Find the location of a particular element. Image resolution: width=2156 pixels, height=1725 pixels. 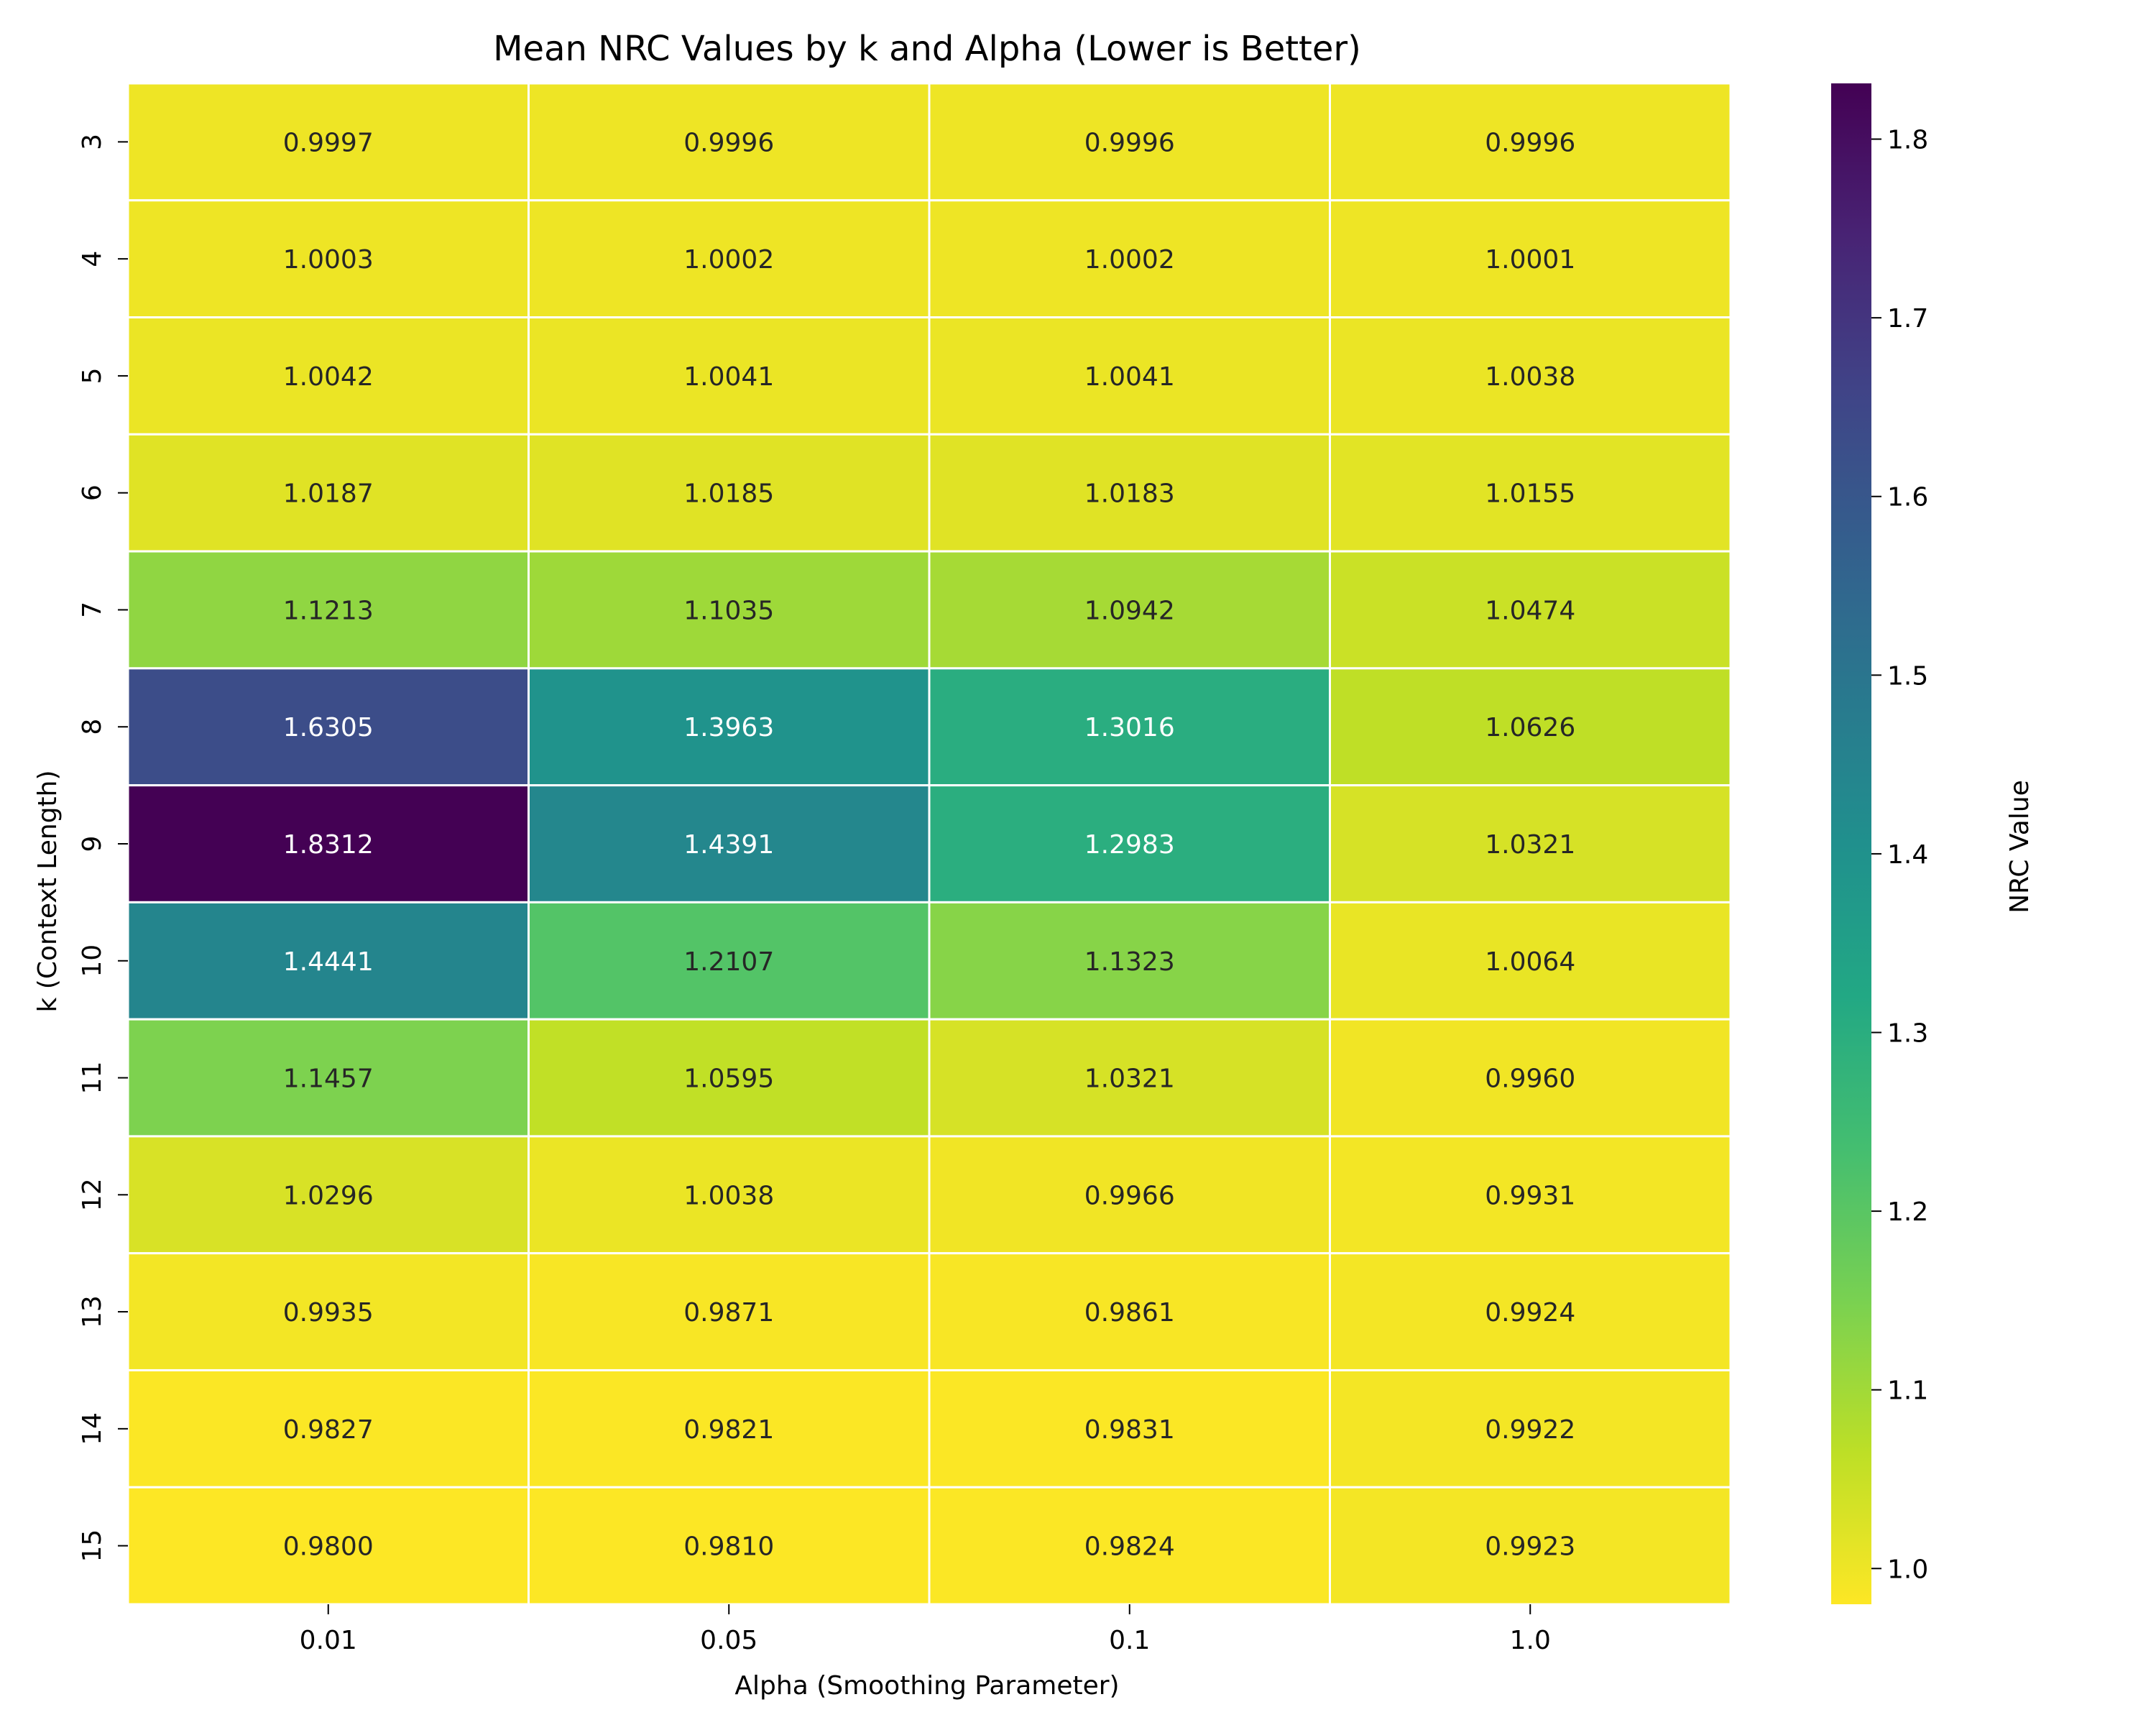

y-tick-label: 3 is located at coordinates (93, 142).